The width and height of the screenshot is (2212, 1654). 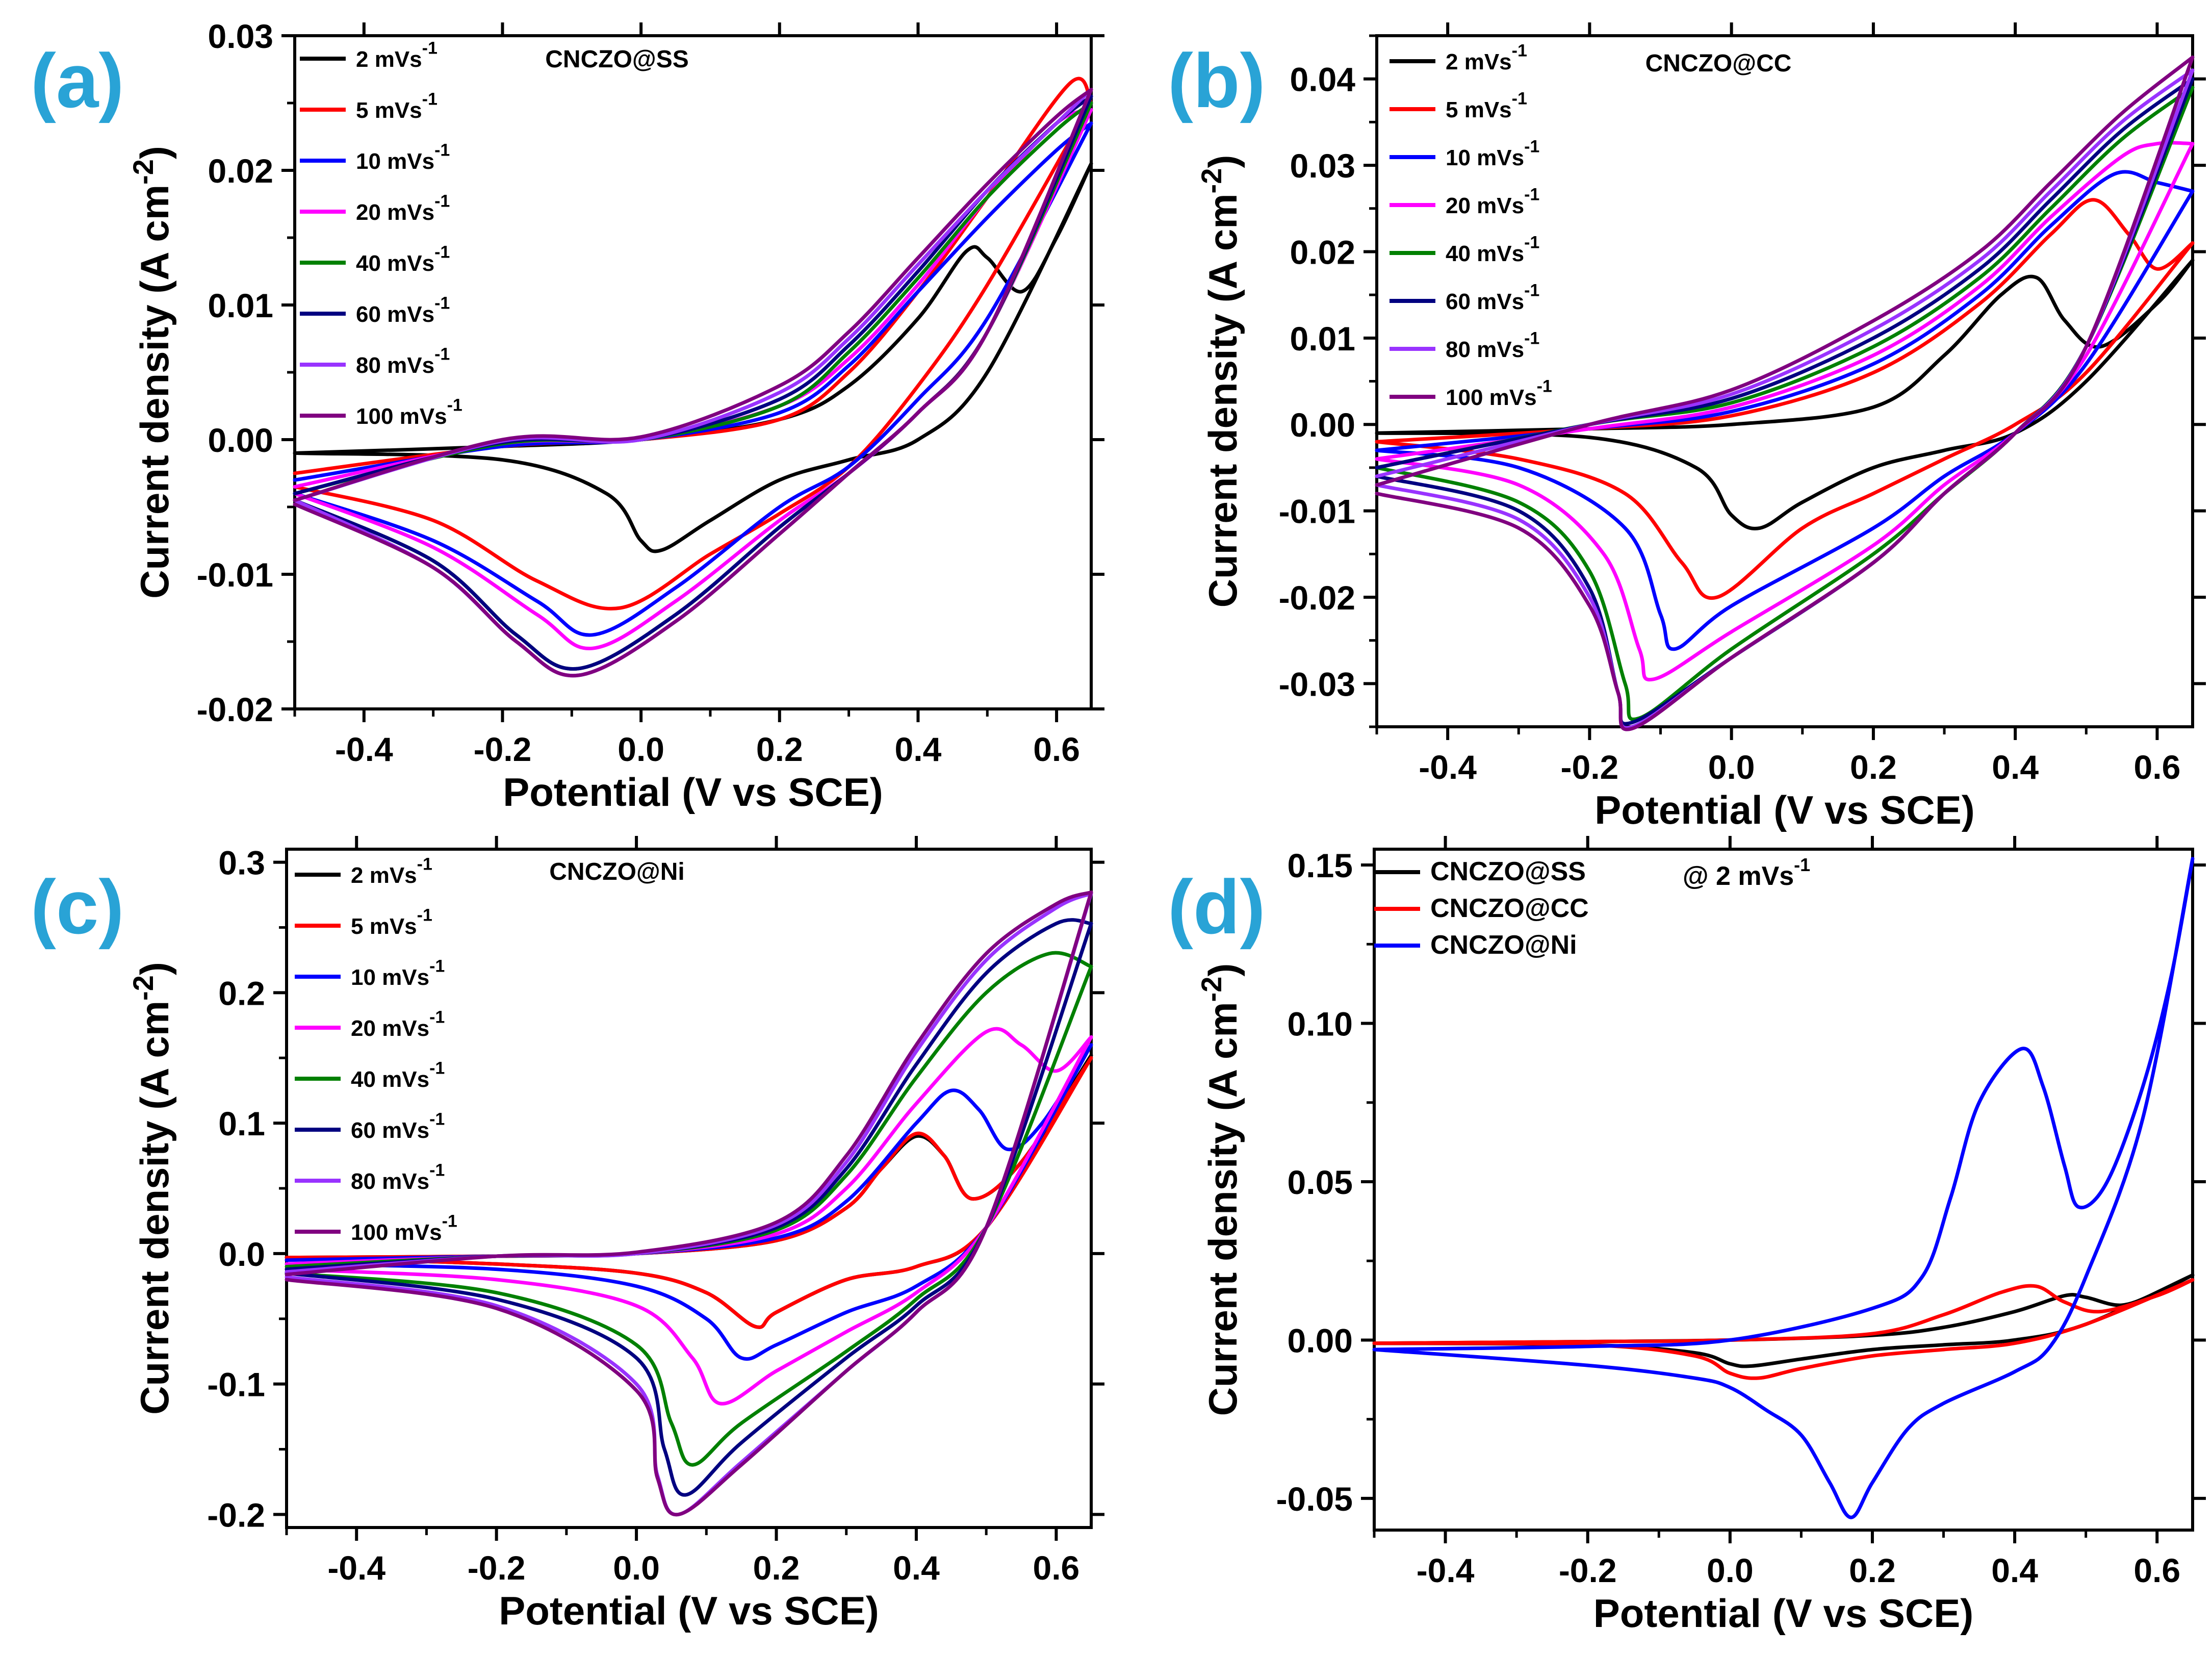 I want to click on y-tick-label: 0.10, so click(x=1320, y=1024).